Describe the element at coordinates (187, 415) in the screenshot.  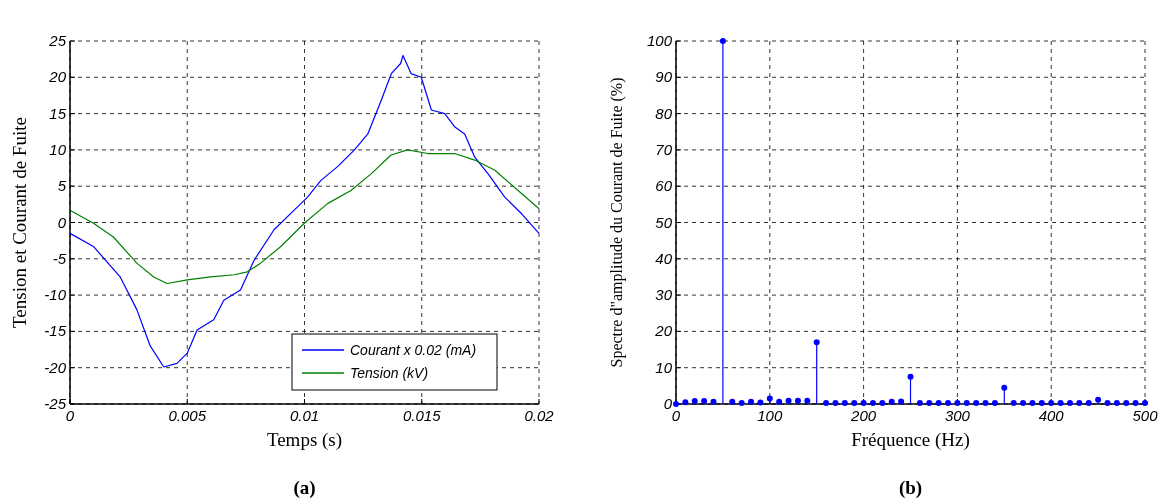
I see `x-tick-label: 0.005` at that location.